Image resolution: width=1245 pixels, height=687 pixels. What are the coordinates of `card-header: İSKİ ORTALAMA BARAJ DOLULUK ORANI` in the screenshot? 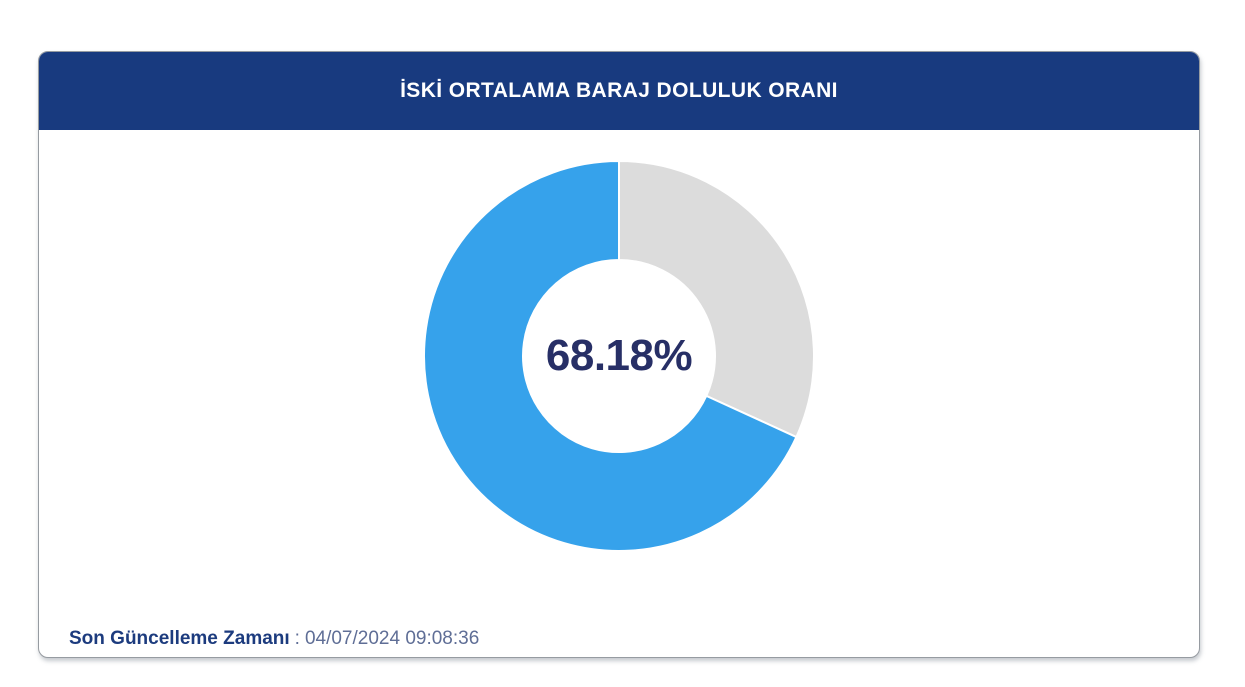 It's located at (619, 91).